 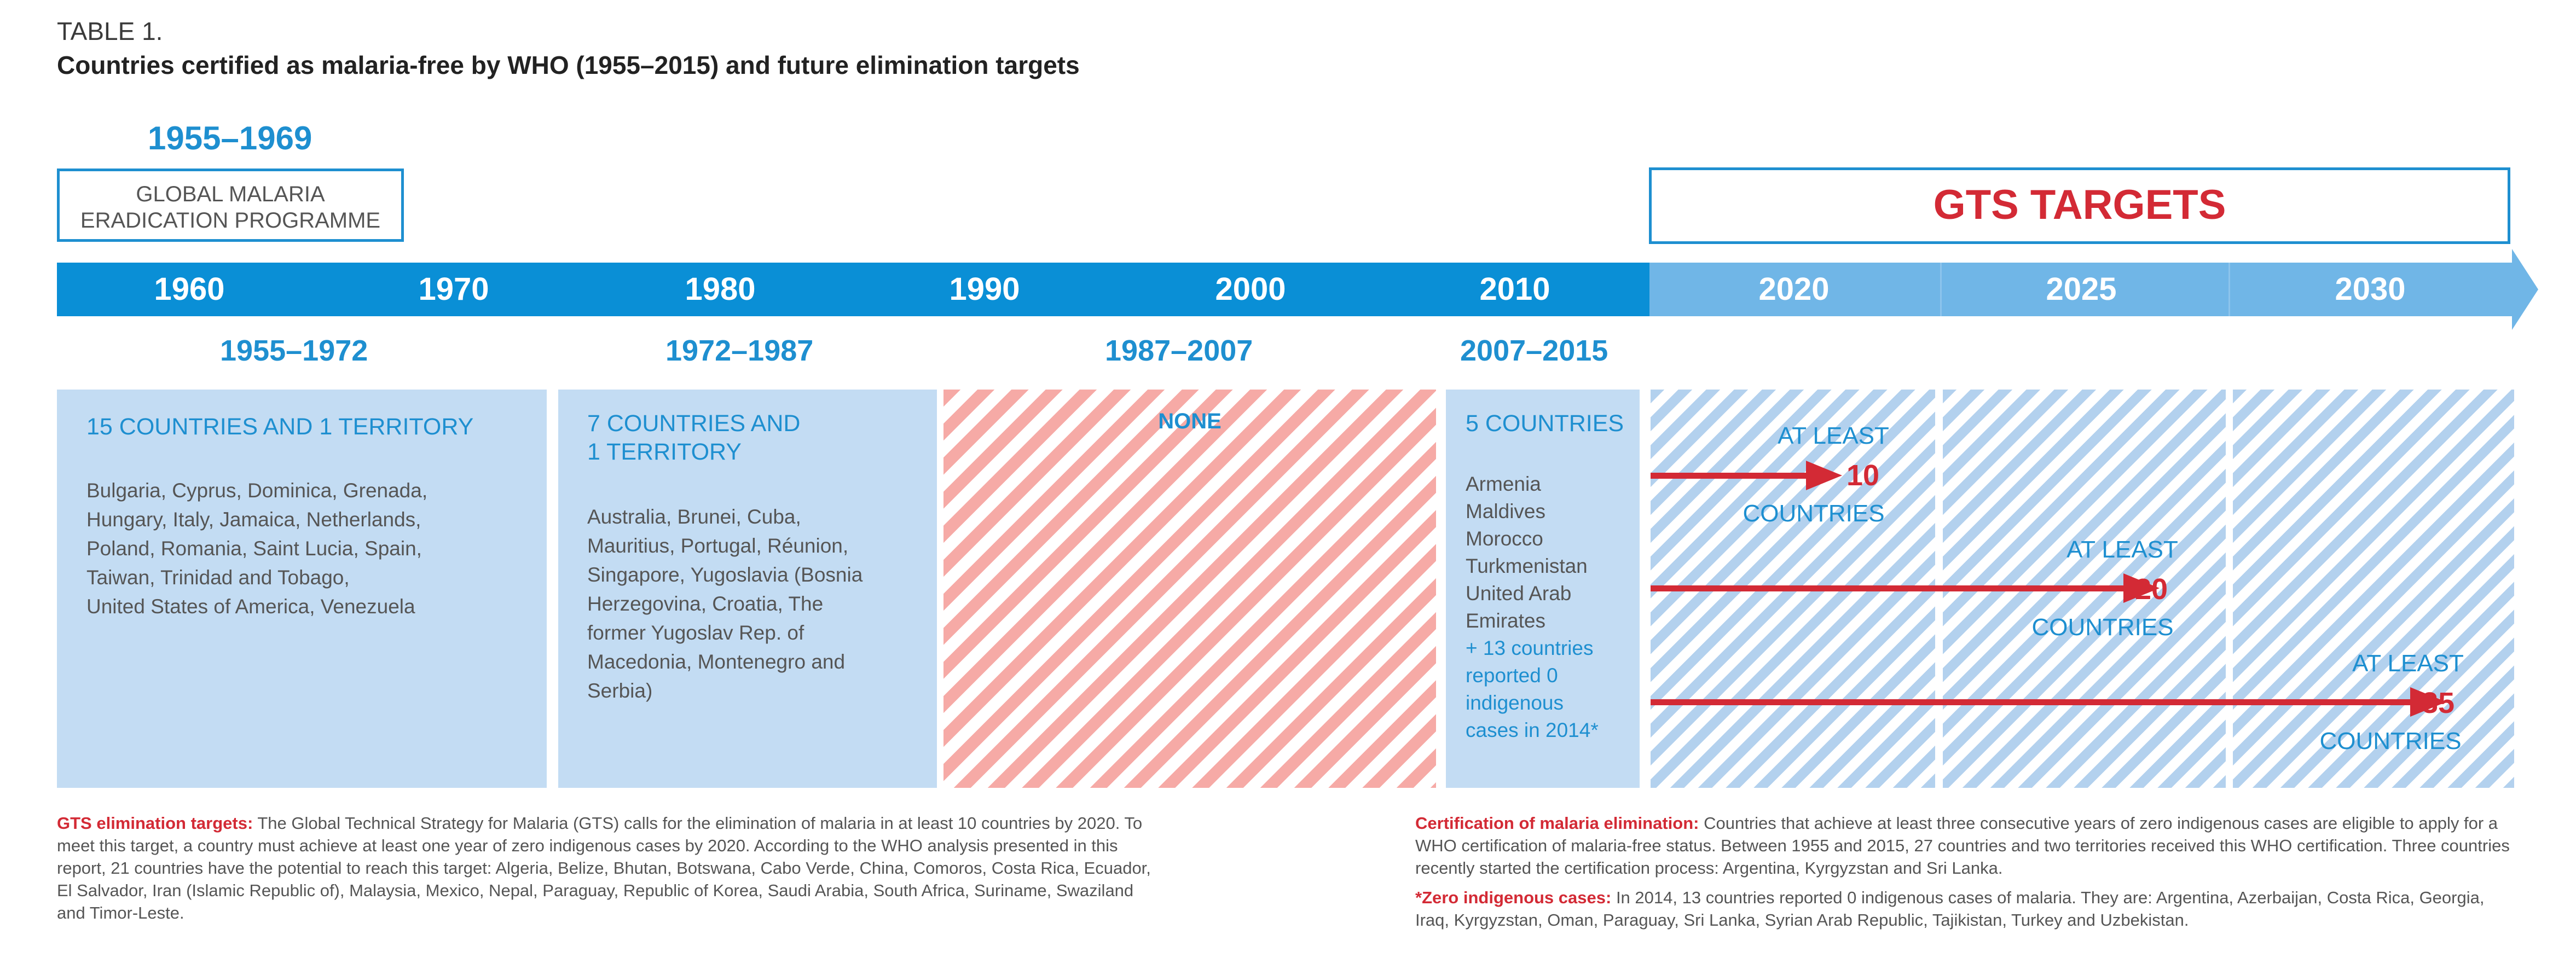 What do you see at coordinates (1179, 350) in the screenshot?
I see `era-label: 1987–2007` at bounding box center [1179, 350].